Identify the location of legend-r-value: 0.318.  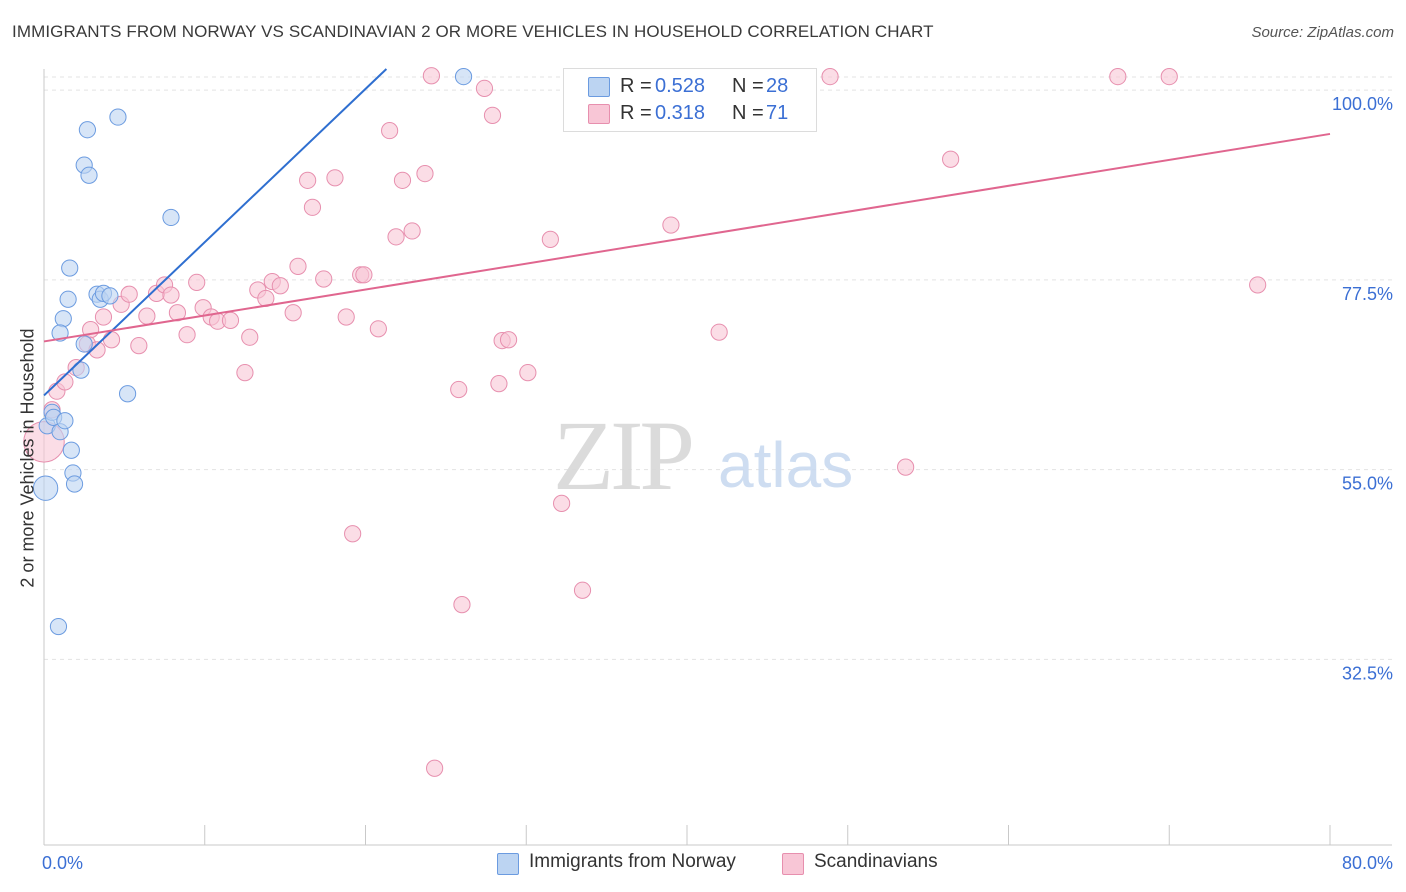
(680, 113).